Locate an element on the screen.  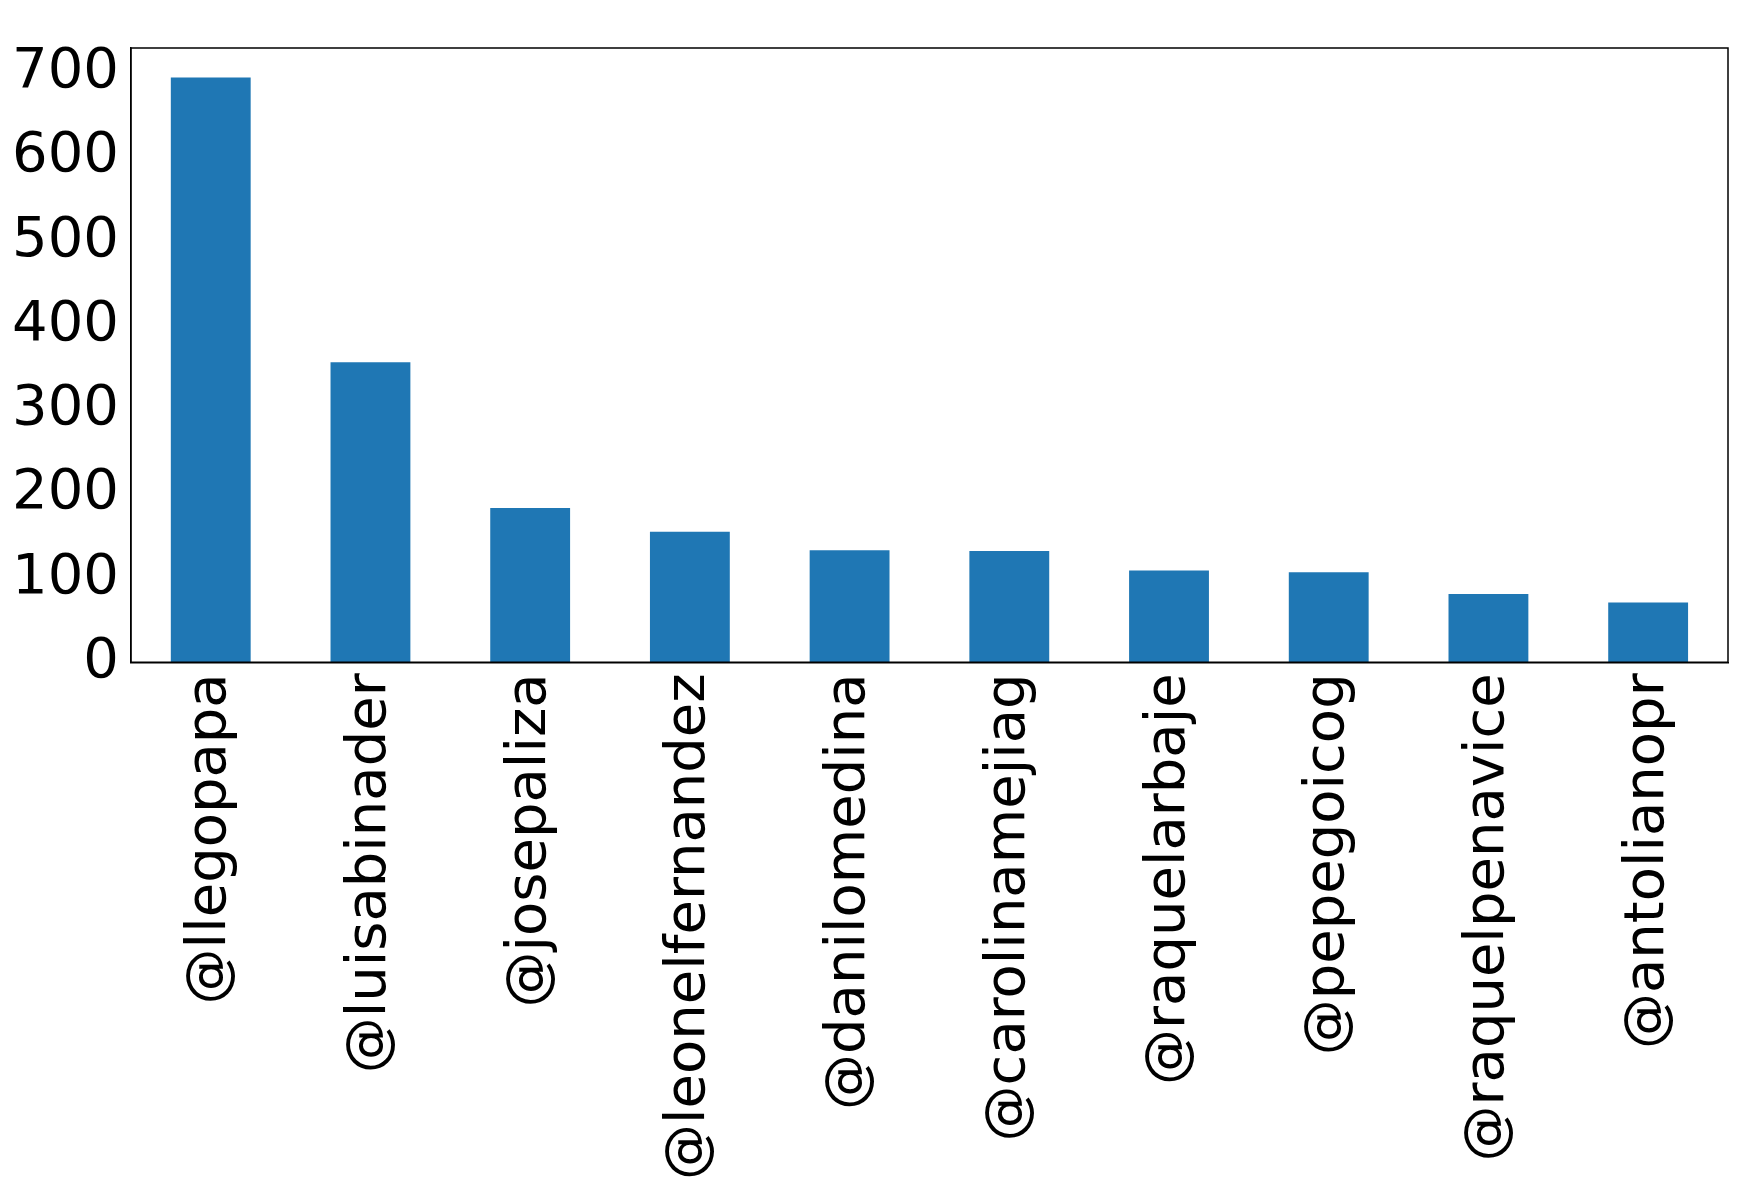
y-tick-label: 500 is located at coordinates (65, 236).